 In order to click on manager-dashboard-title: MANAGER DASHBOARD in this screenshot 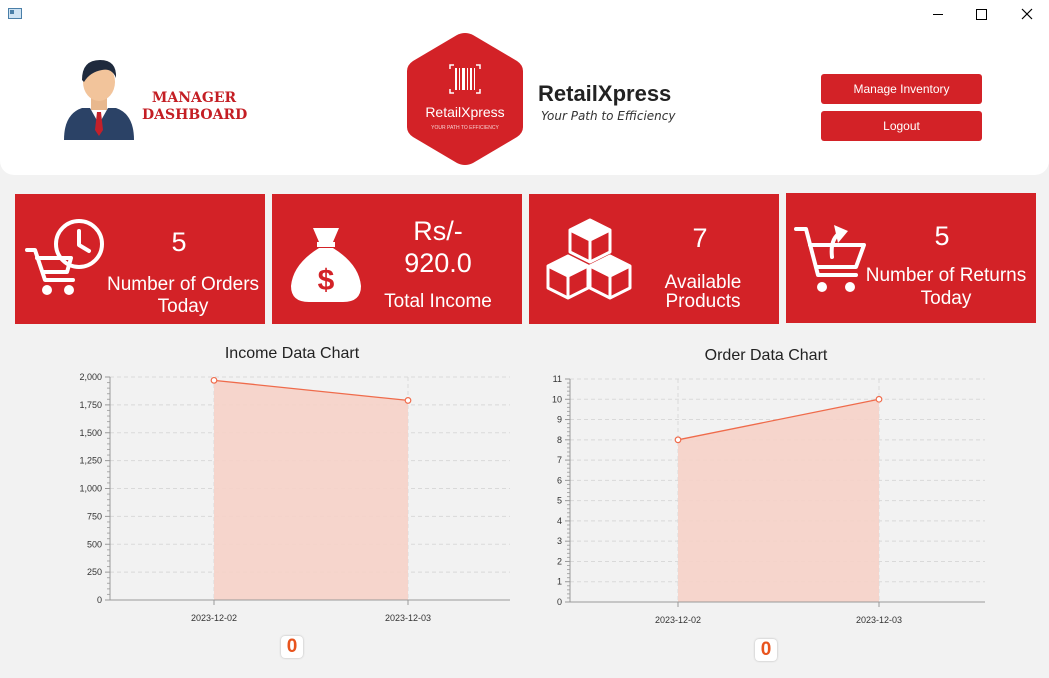, I will do `click(195, 107)`.